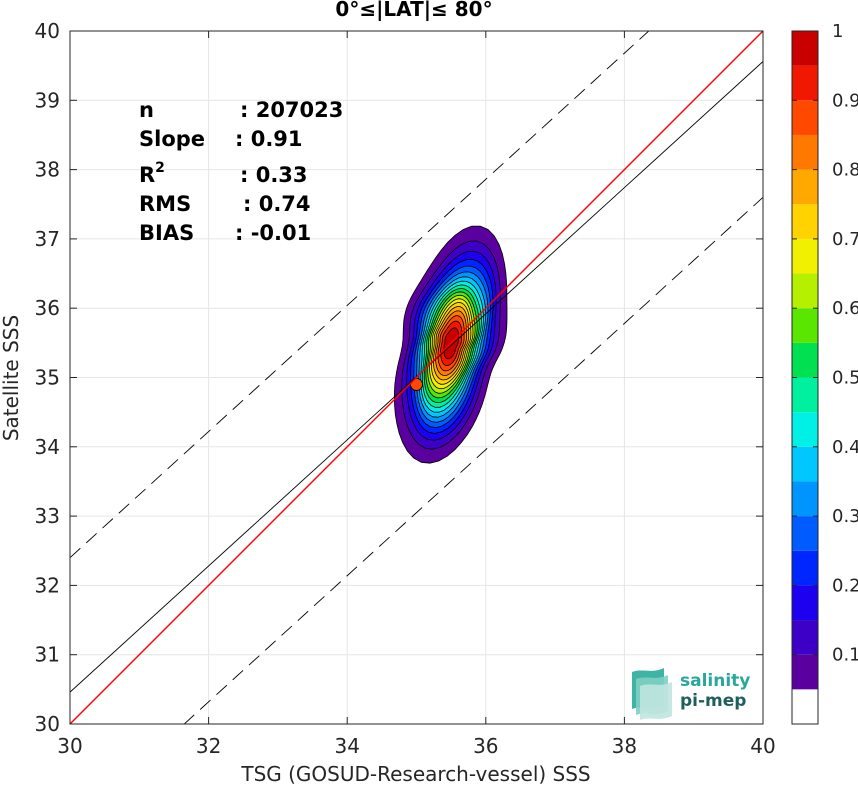  Describe the element at coordinates (415, 774) in the screenshot. I see `x-axis-label: TSG (GOSUD-Research-vessel) SSS` at that location.